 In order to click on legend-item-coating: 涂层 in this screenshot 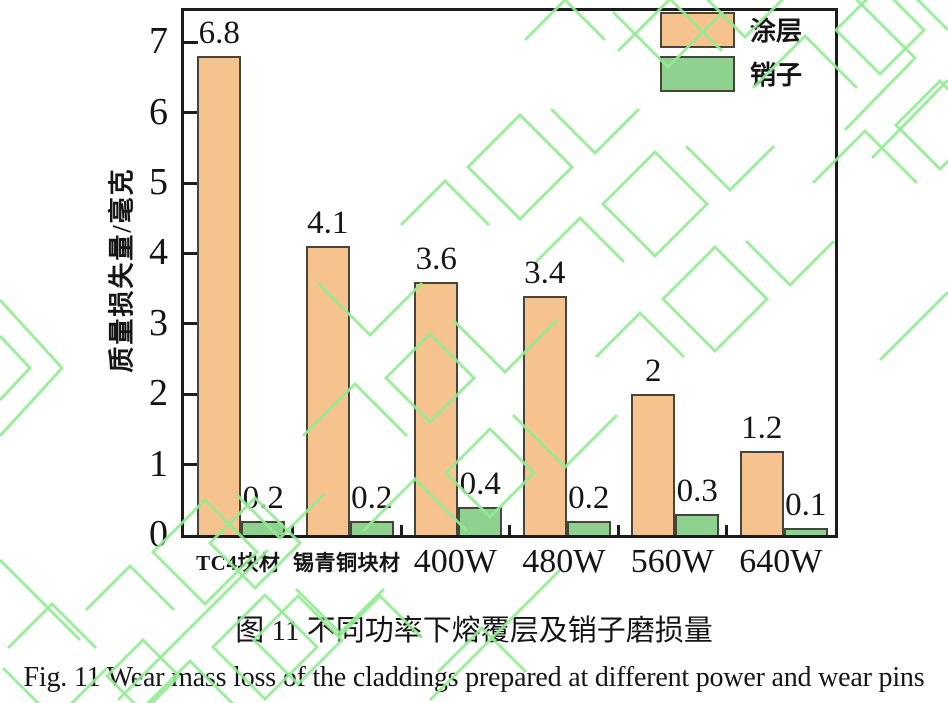, I will do `click(731, 29)`.